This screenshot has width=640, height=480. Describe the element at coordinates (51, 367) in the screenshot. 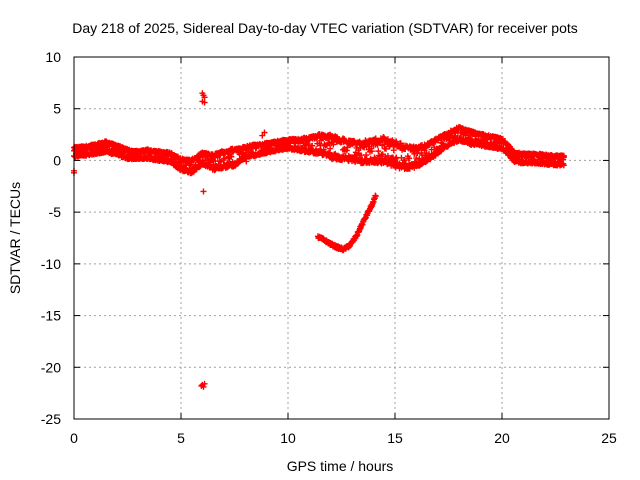

I see `y-tick-label: -20` at that location.